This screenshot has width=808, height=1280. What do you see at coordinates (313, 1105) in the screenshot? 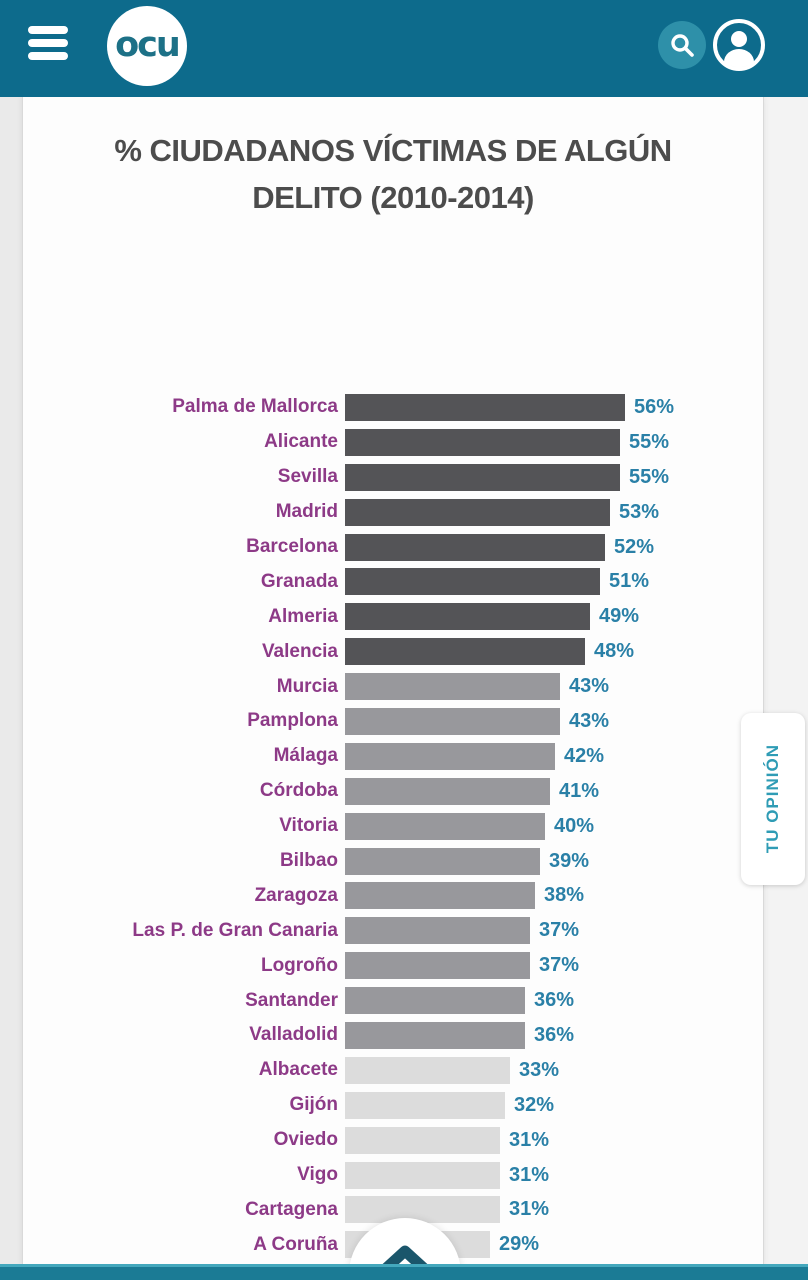
I see `bar-label: Gijón` at bounding box center [313, 1105].